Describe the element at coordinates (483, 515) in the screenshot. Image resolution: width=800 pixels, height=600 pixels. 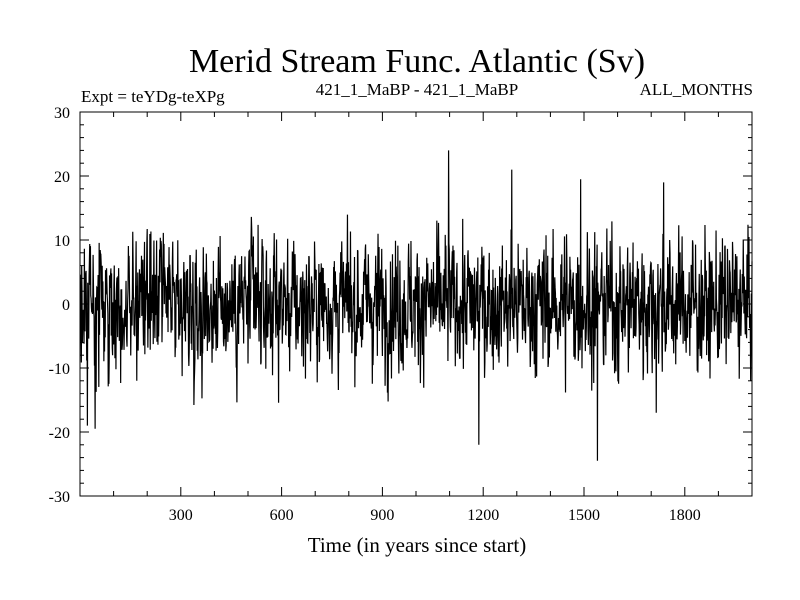
I see `x-tick-label: 1200` at that location.